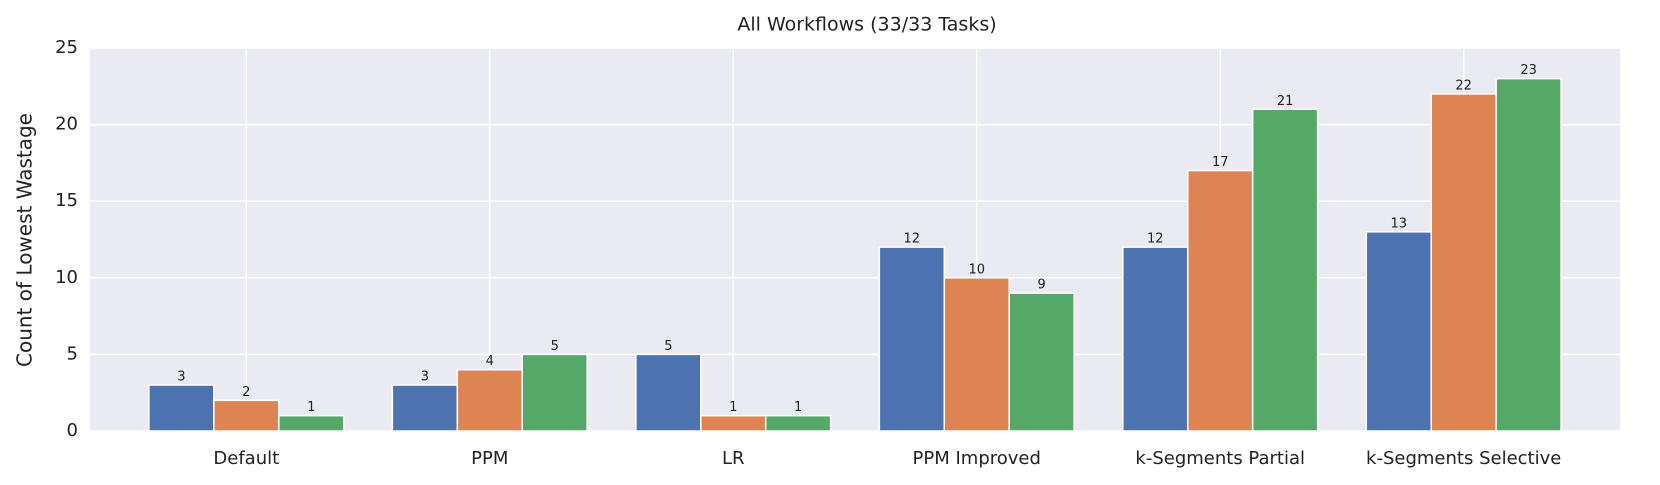 This screenshot has height=485, width=1660. I want to click on value-label: 10, so click(976, 269).